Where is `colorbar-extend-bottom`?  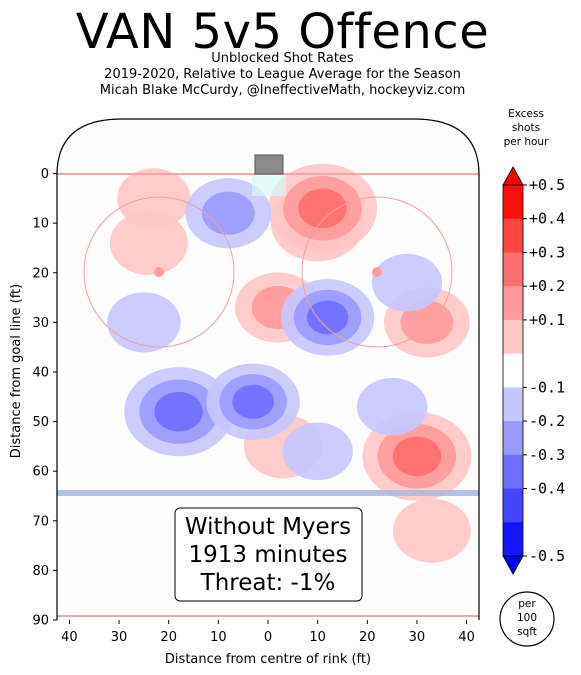 colorbar-extend-bottom is located at coordinates (513, 565).